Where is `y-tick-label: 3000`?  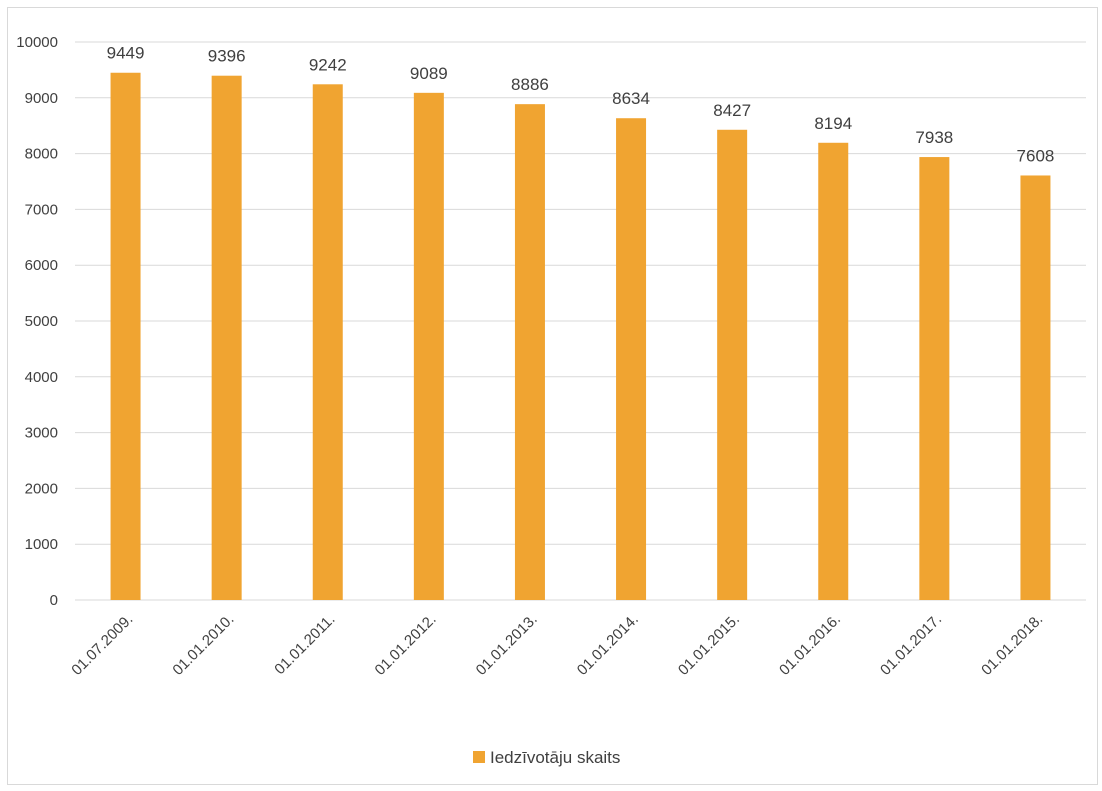
y-tick-label: 3000 is located at coordinates (41, 433).